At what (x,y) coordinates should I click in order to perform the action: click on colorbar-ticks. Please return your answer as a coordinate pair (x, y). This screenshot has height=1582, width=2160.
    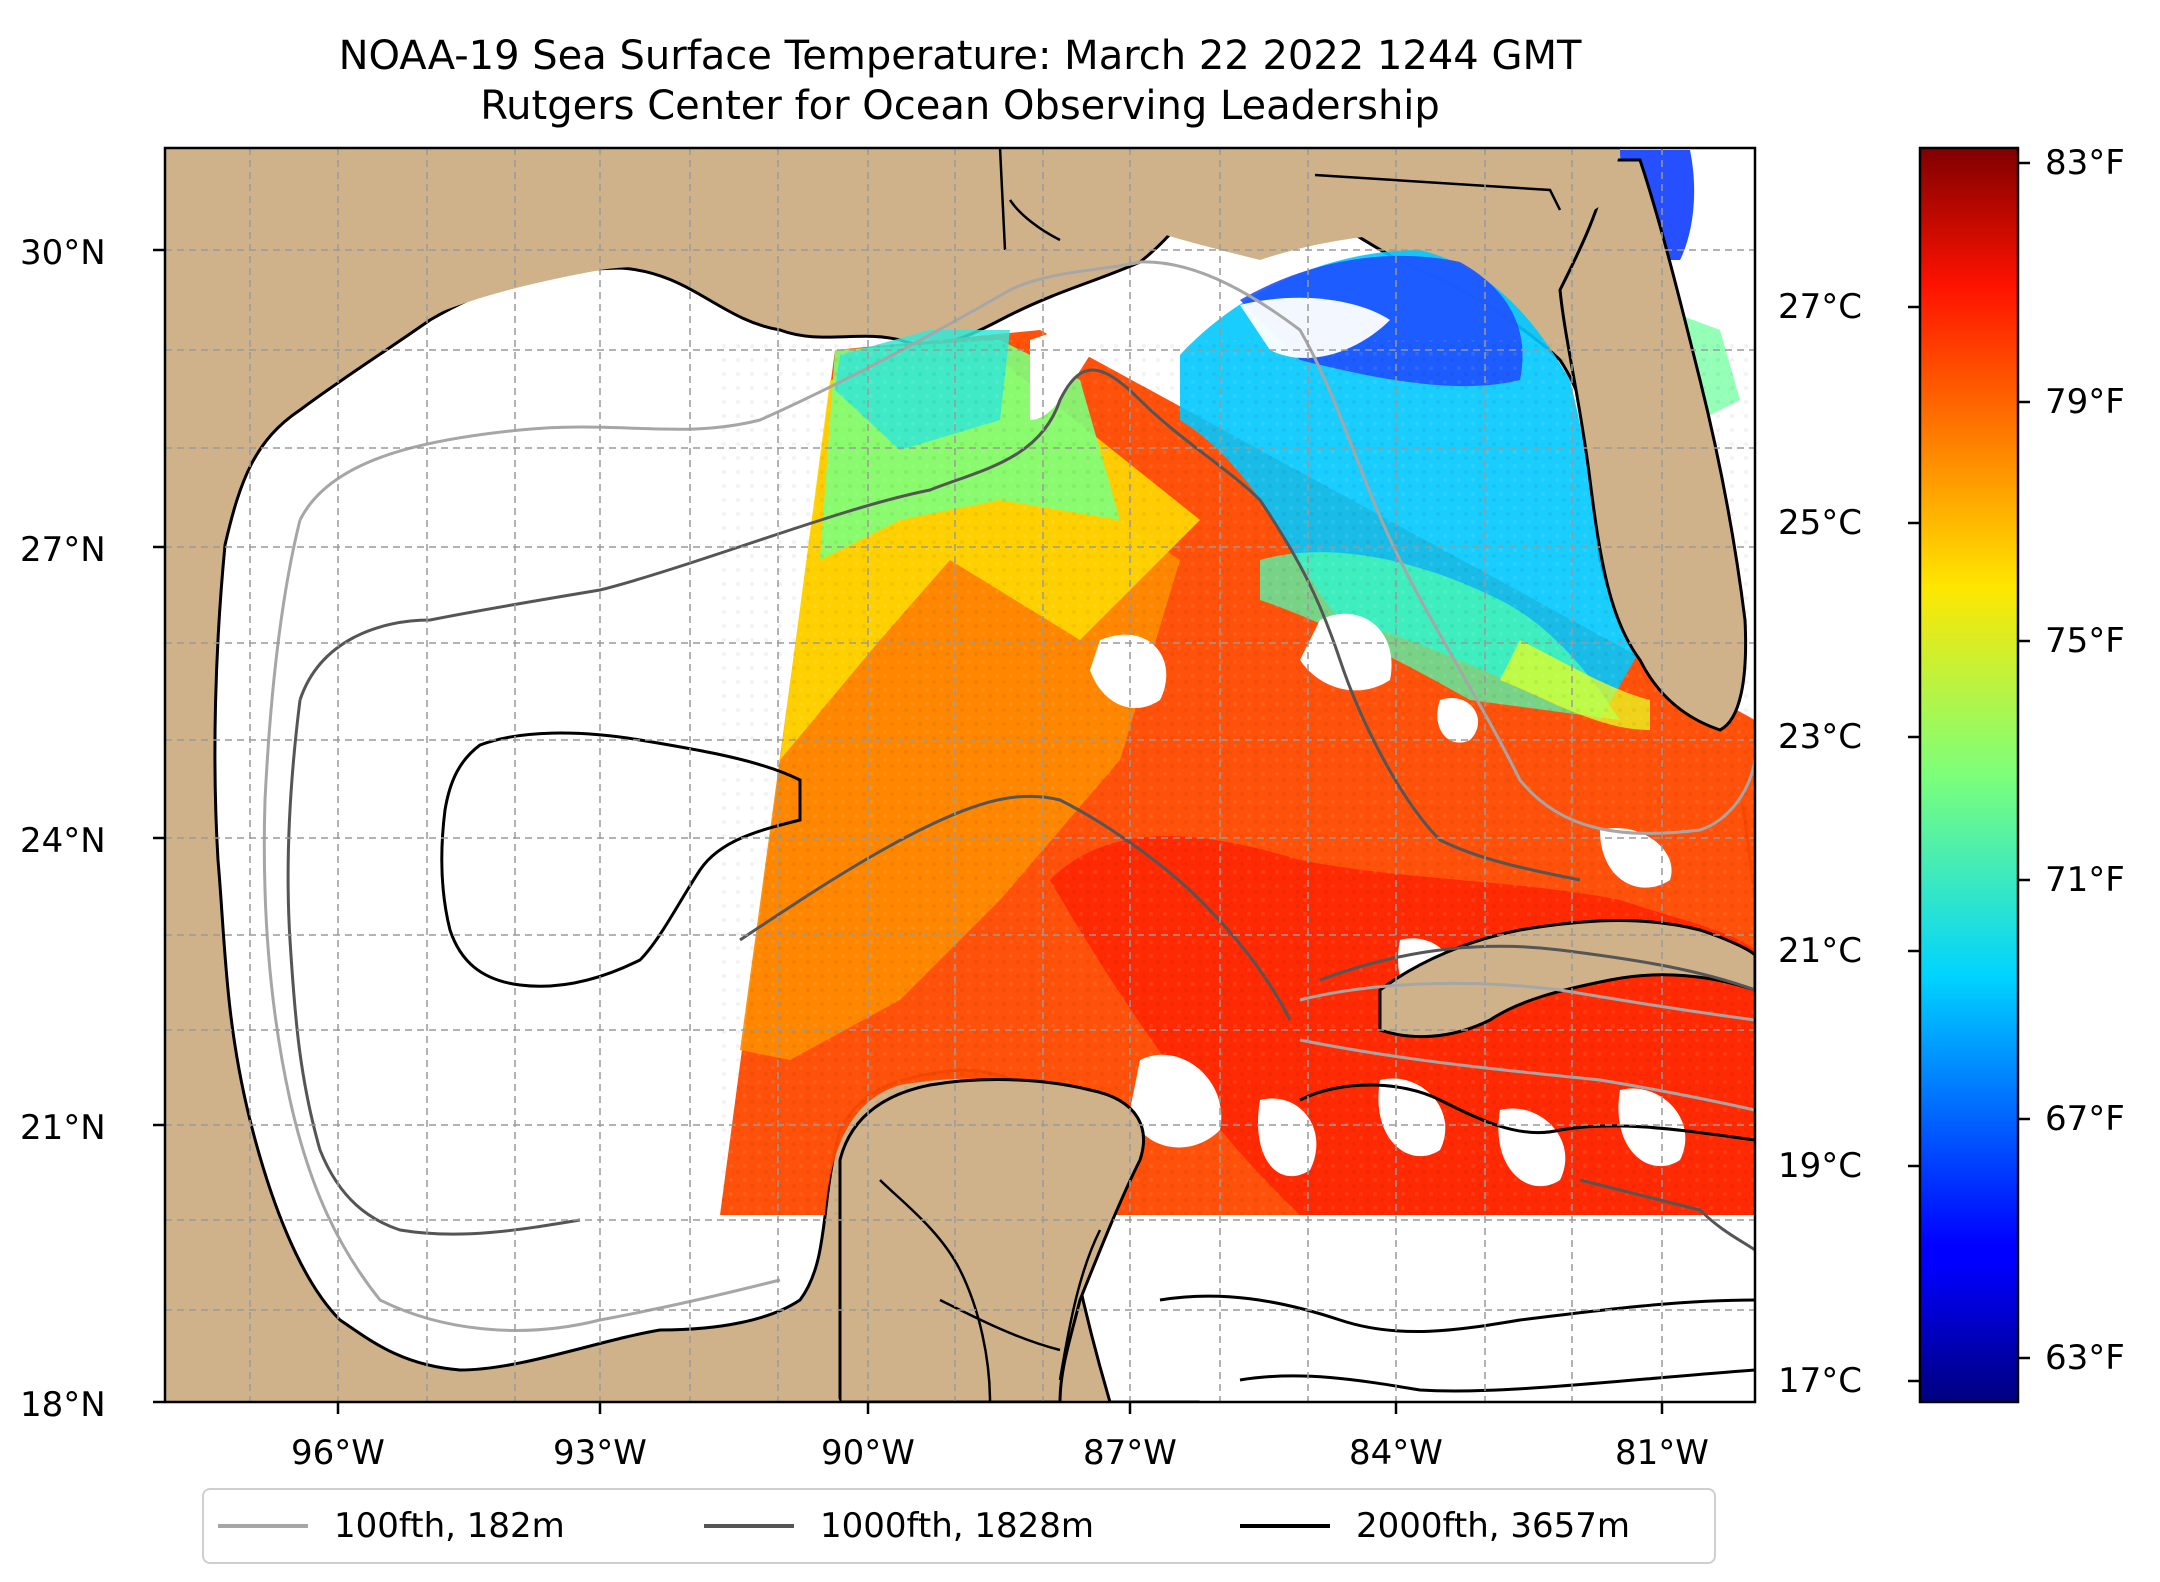
    Looking at the image, I should click on (1969, 772).